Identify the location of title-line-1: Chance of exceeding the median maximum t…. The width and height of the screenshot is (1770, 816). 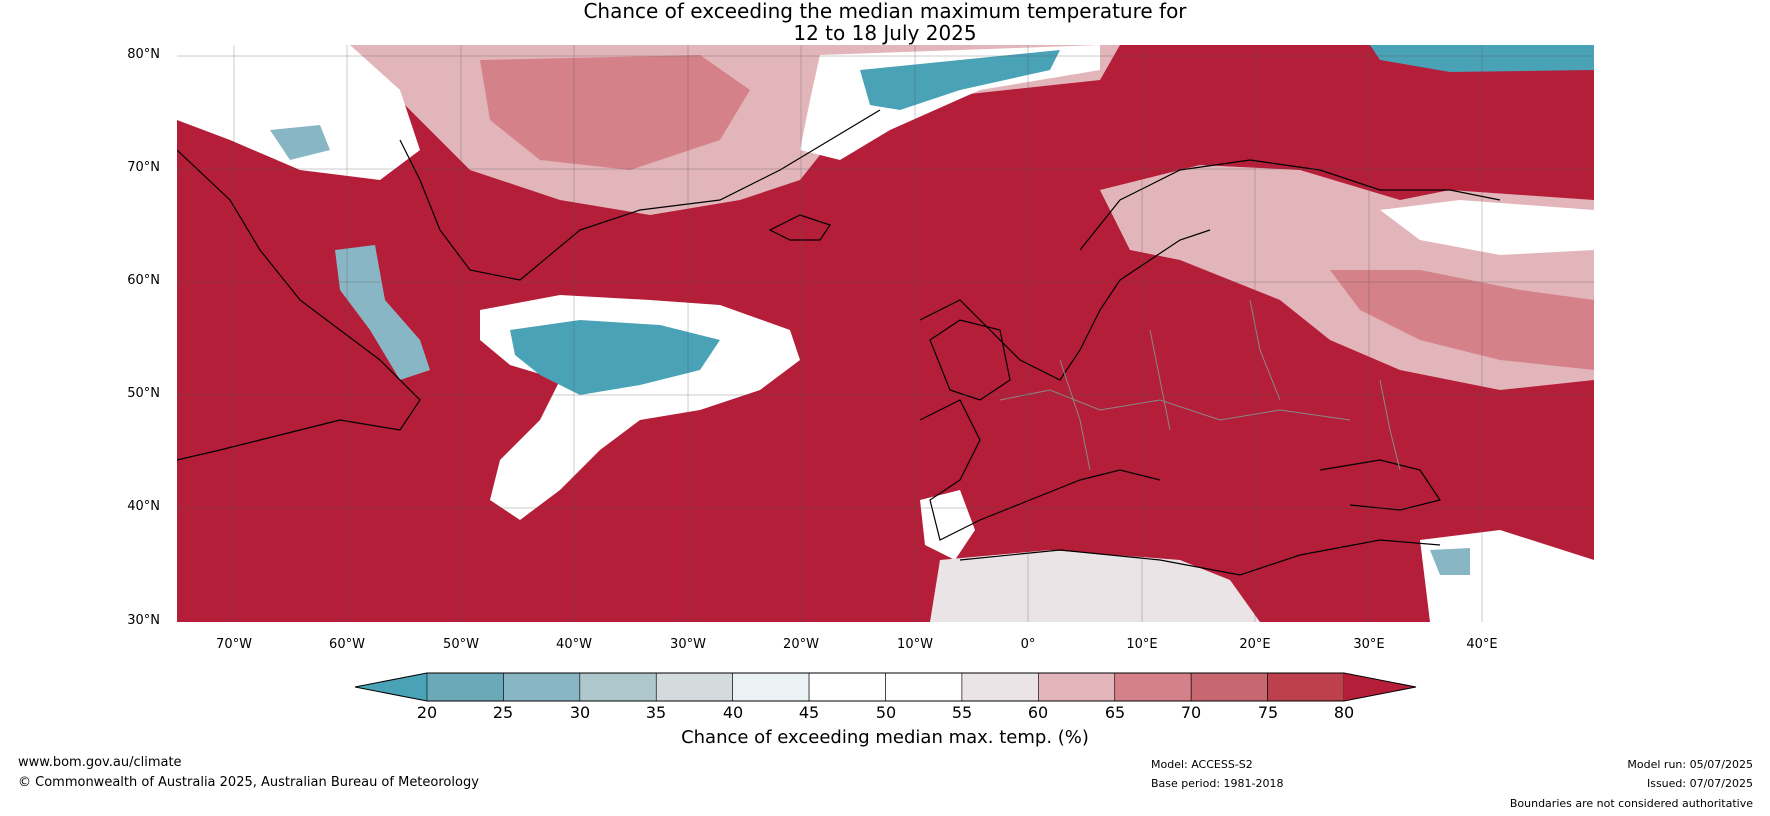
(885, 11).